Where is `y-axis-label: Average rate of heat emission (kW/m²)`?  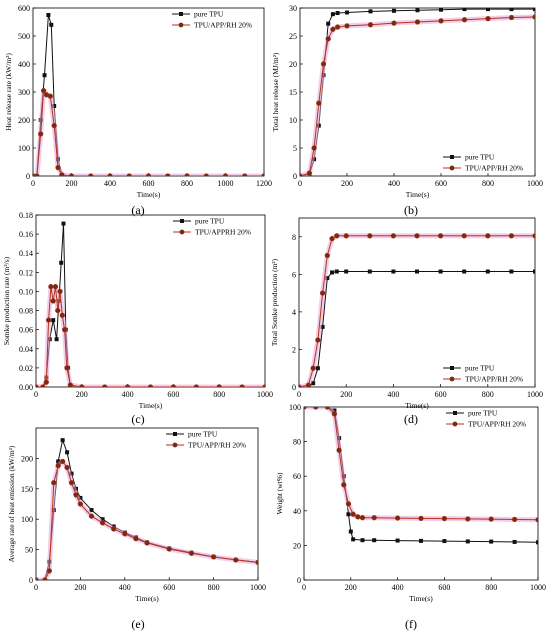 y-axis-label: Average rate of heat emission (kW/m²) is located at coordinates (11, 503).